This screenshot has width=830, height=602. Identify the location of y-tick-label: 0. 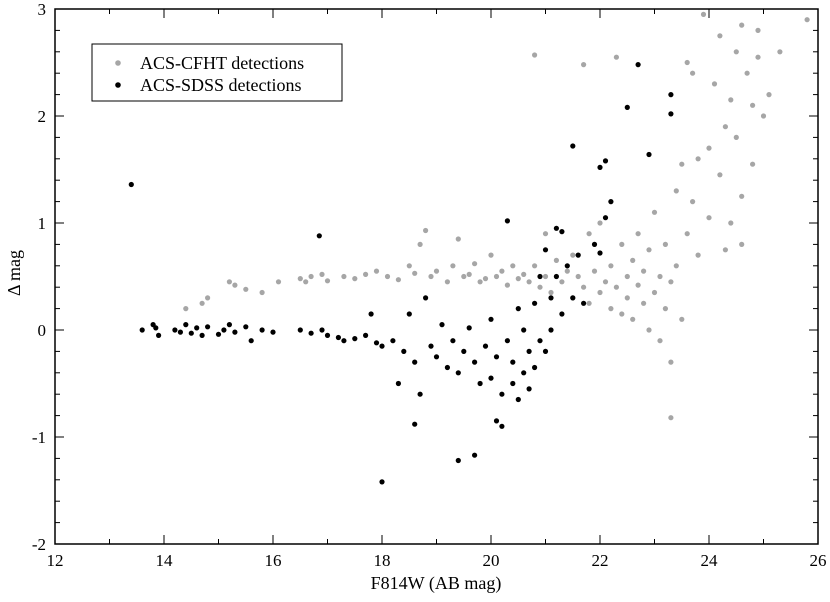
(42, 330).